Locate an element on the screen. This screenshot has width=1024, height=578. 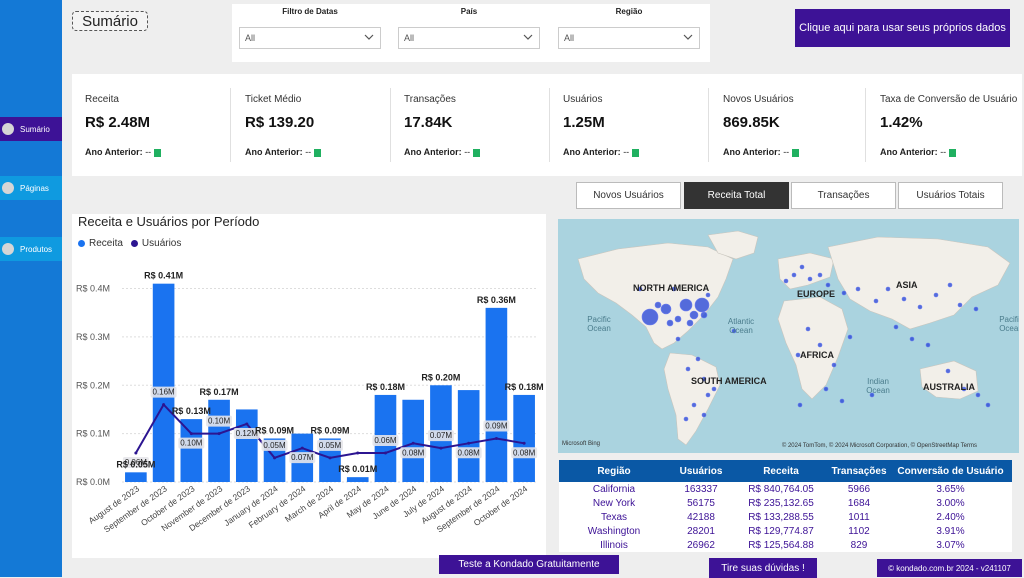
tab-transacoes: Transações is located at coordinates (843, 195).